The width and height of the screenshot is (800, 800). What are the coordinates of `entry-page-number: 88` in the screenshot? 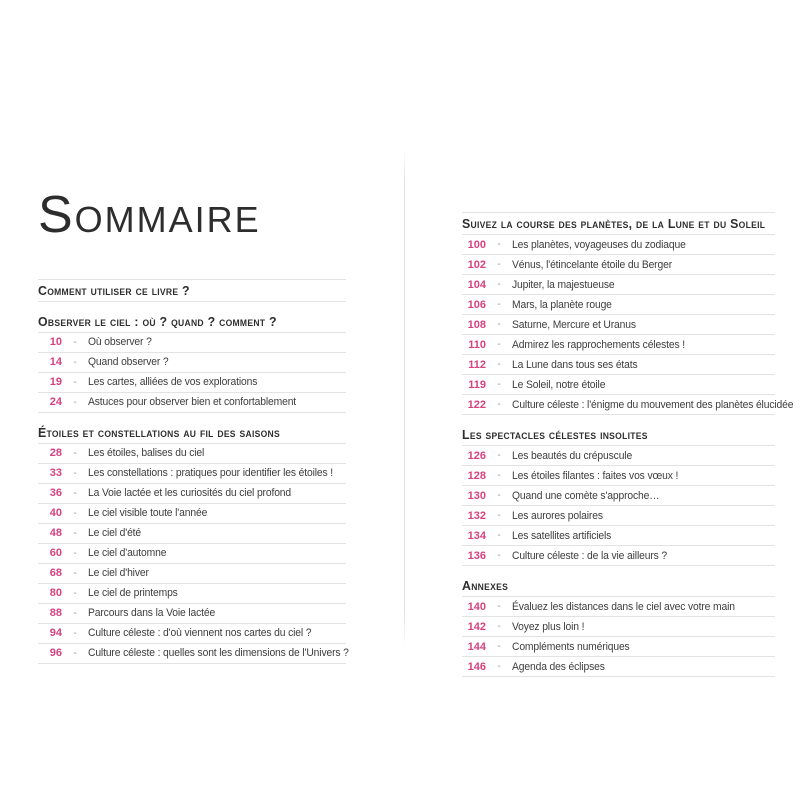 It's located at (55, 613).